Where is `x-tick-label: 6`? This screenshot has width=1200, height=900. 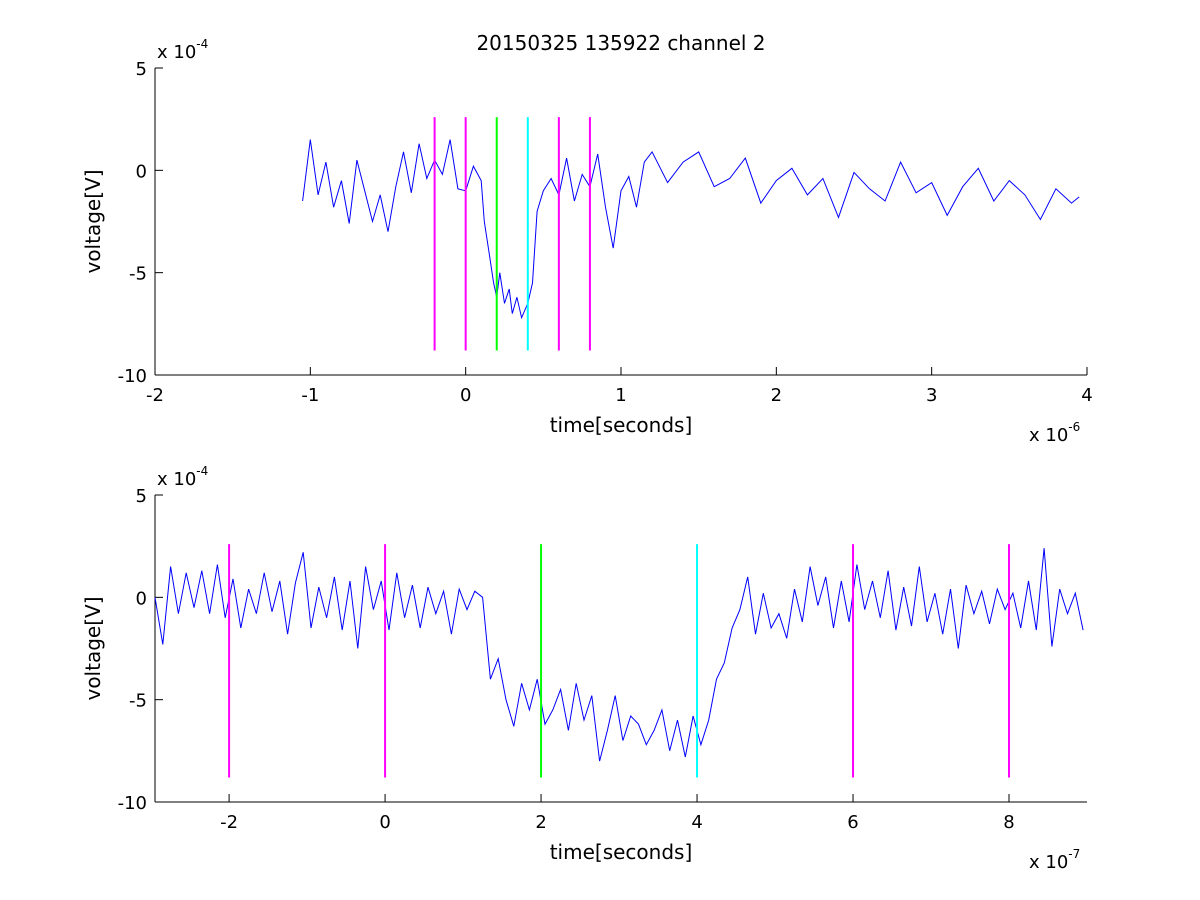 x-tick-label: 6 is located at coordinates (852, 822).